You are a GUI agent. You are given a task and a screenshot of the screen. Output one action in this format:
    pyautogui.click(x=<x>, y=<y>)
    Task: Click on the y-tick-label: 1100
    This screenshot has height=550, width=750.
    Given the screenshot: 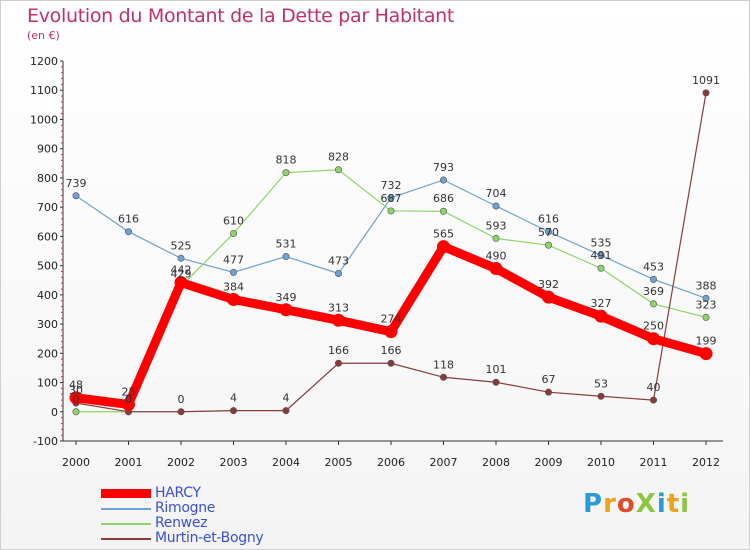 What is the action you would take?
    pyautogui.click(x=44, y=90)
    